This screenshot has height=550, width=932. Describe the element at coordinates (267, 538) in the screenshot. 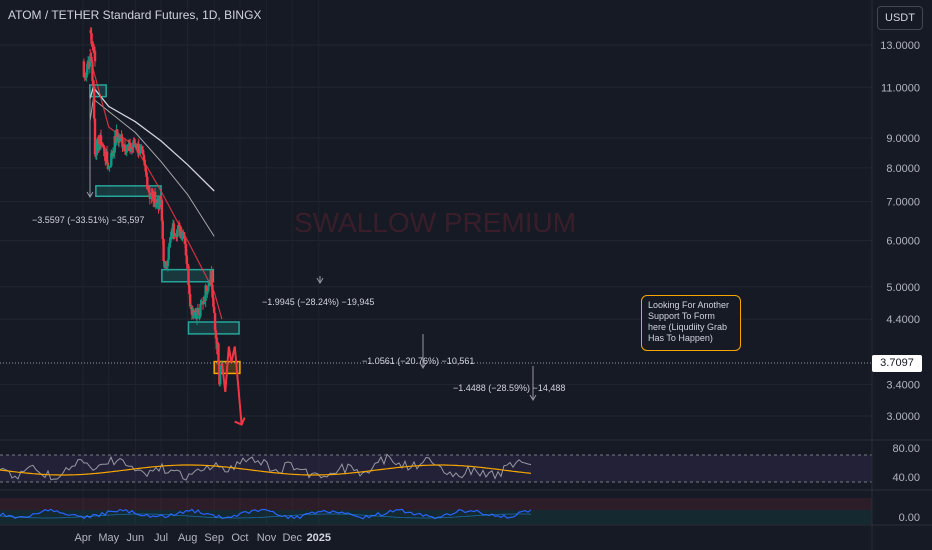

I see `x-tick-label: Nov` at that location.